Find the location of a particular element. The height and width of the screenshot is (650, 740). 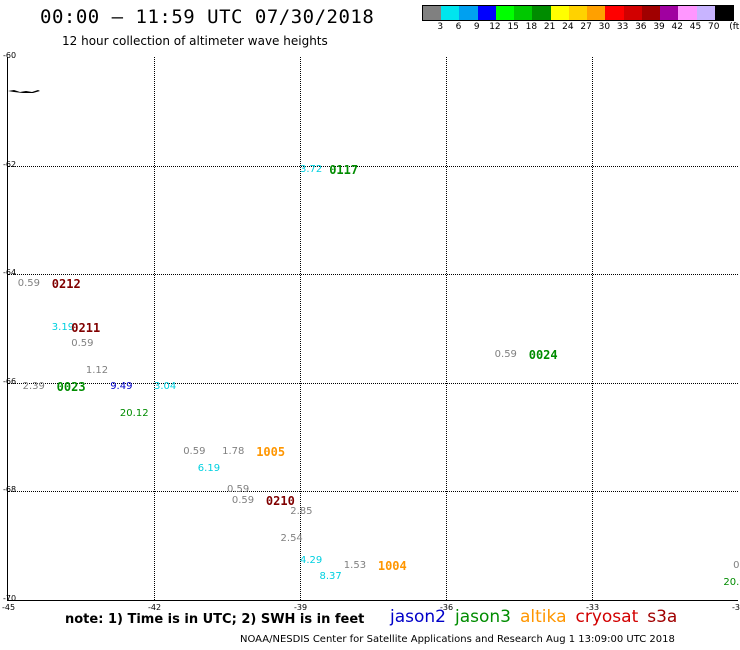

y-tick-label: -62 is located at coordinates (10, 164).